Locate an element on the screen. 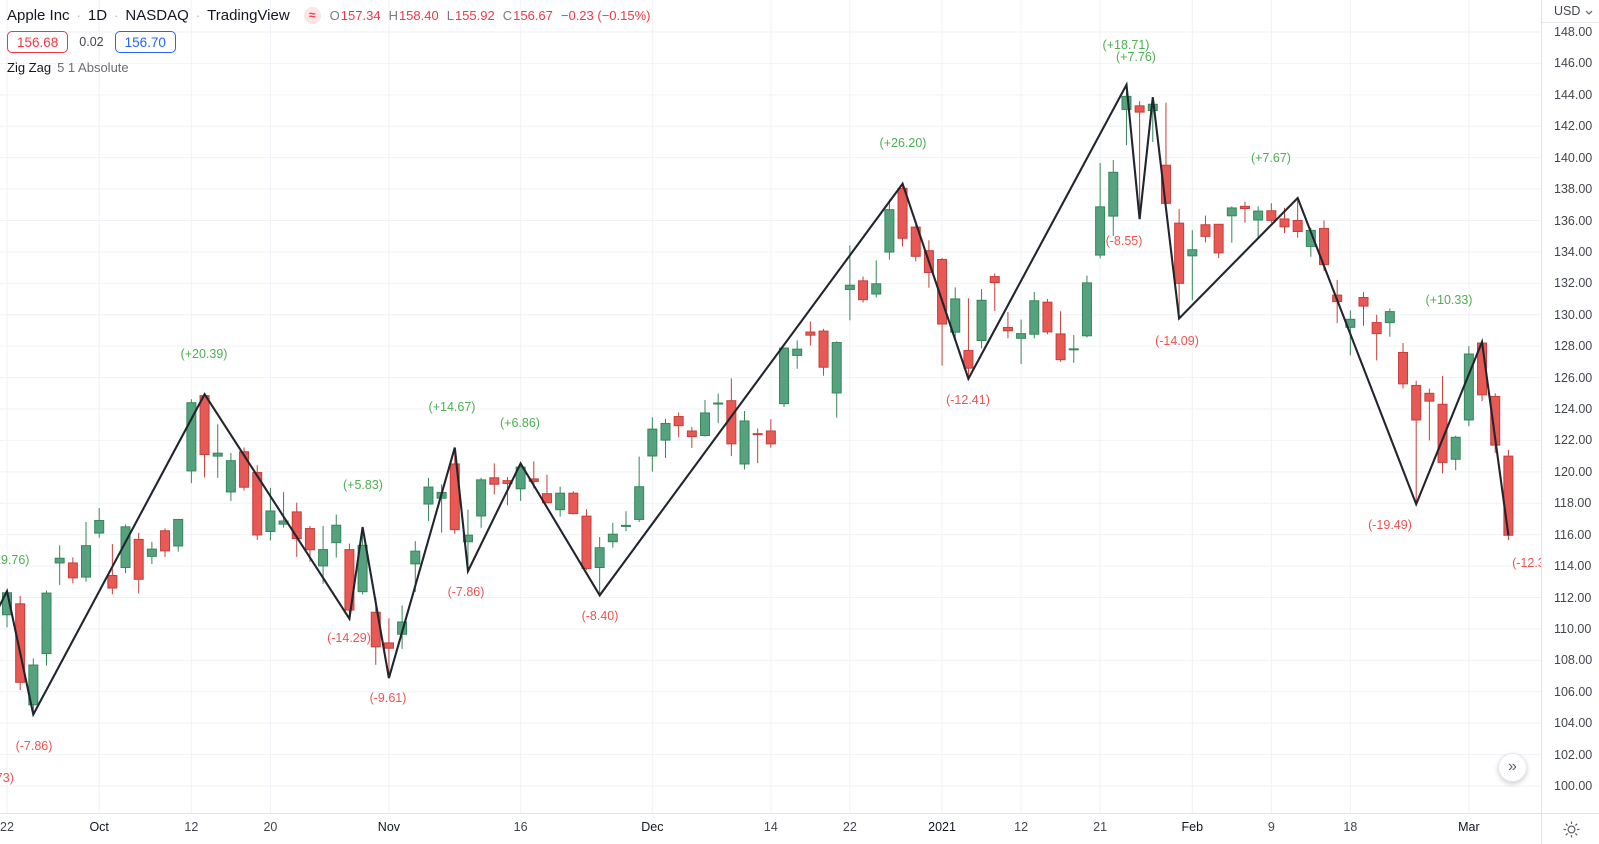  price-axis-label: 142.00 is located at coordinates (1573, 126).